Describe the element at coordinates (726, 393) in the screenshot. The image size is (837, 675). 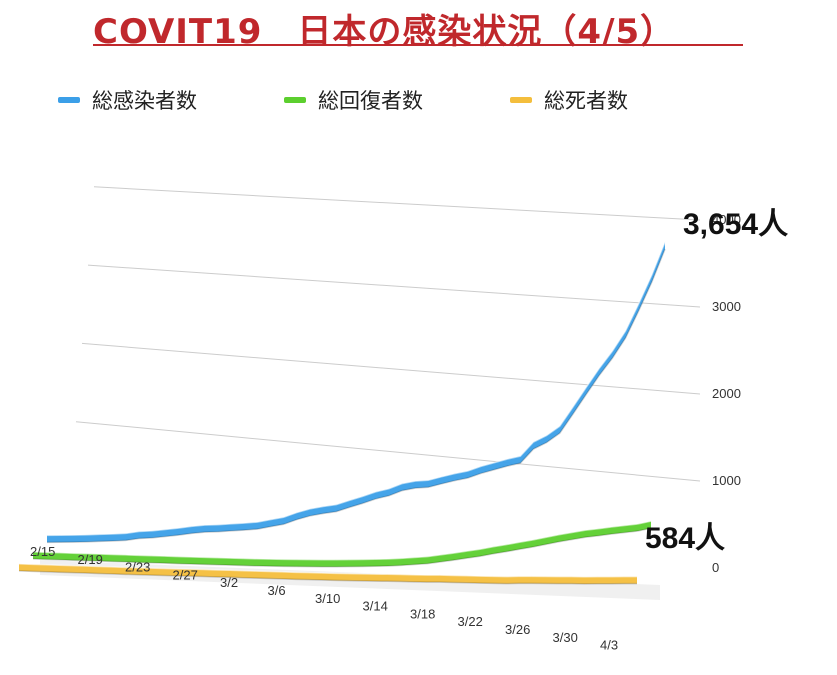
I see `y-tick-label-2000: 2000` at that location.